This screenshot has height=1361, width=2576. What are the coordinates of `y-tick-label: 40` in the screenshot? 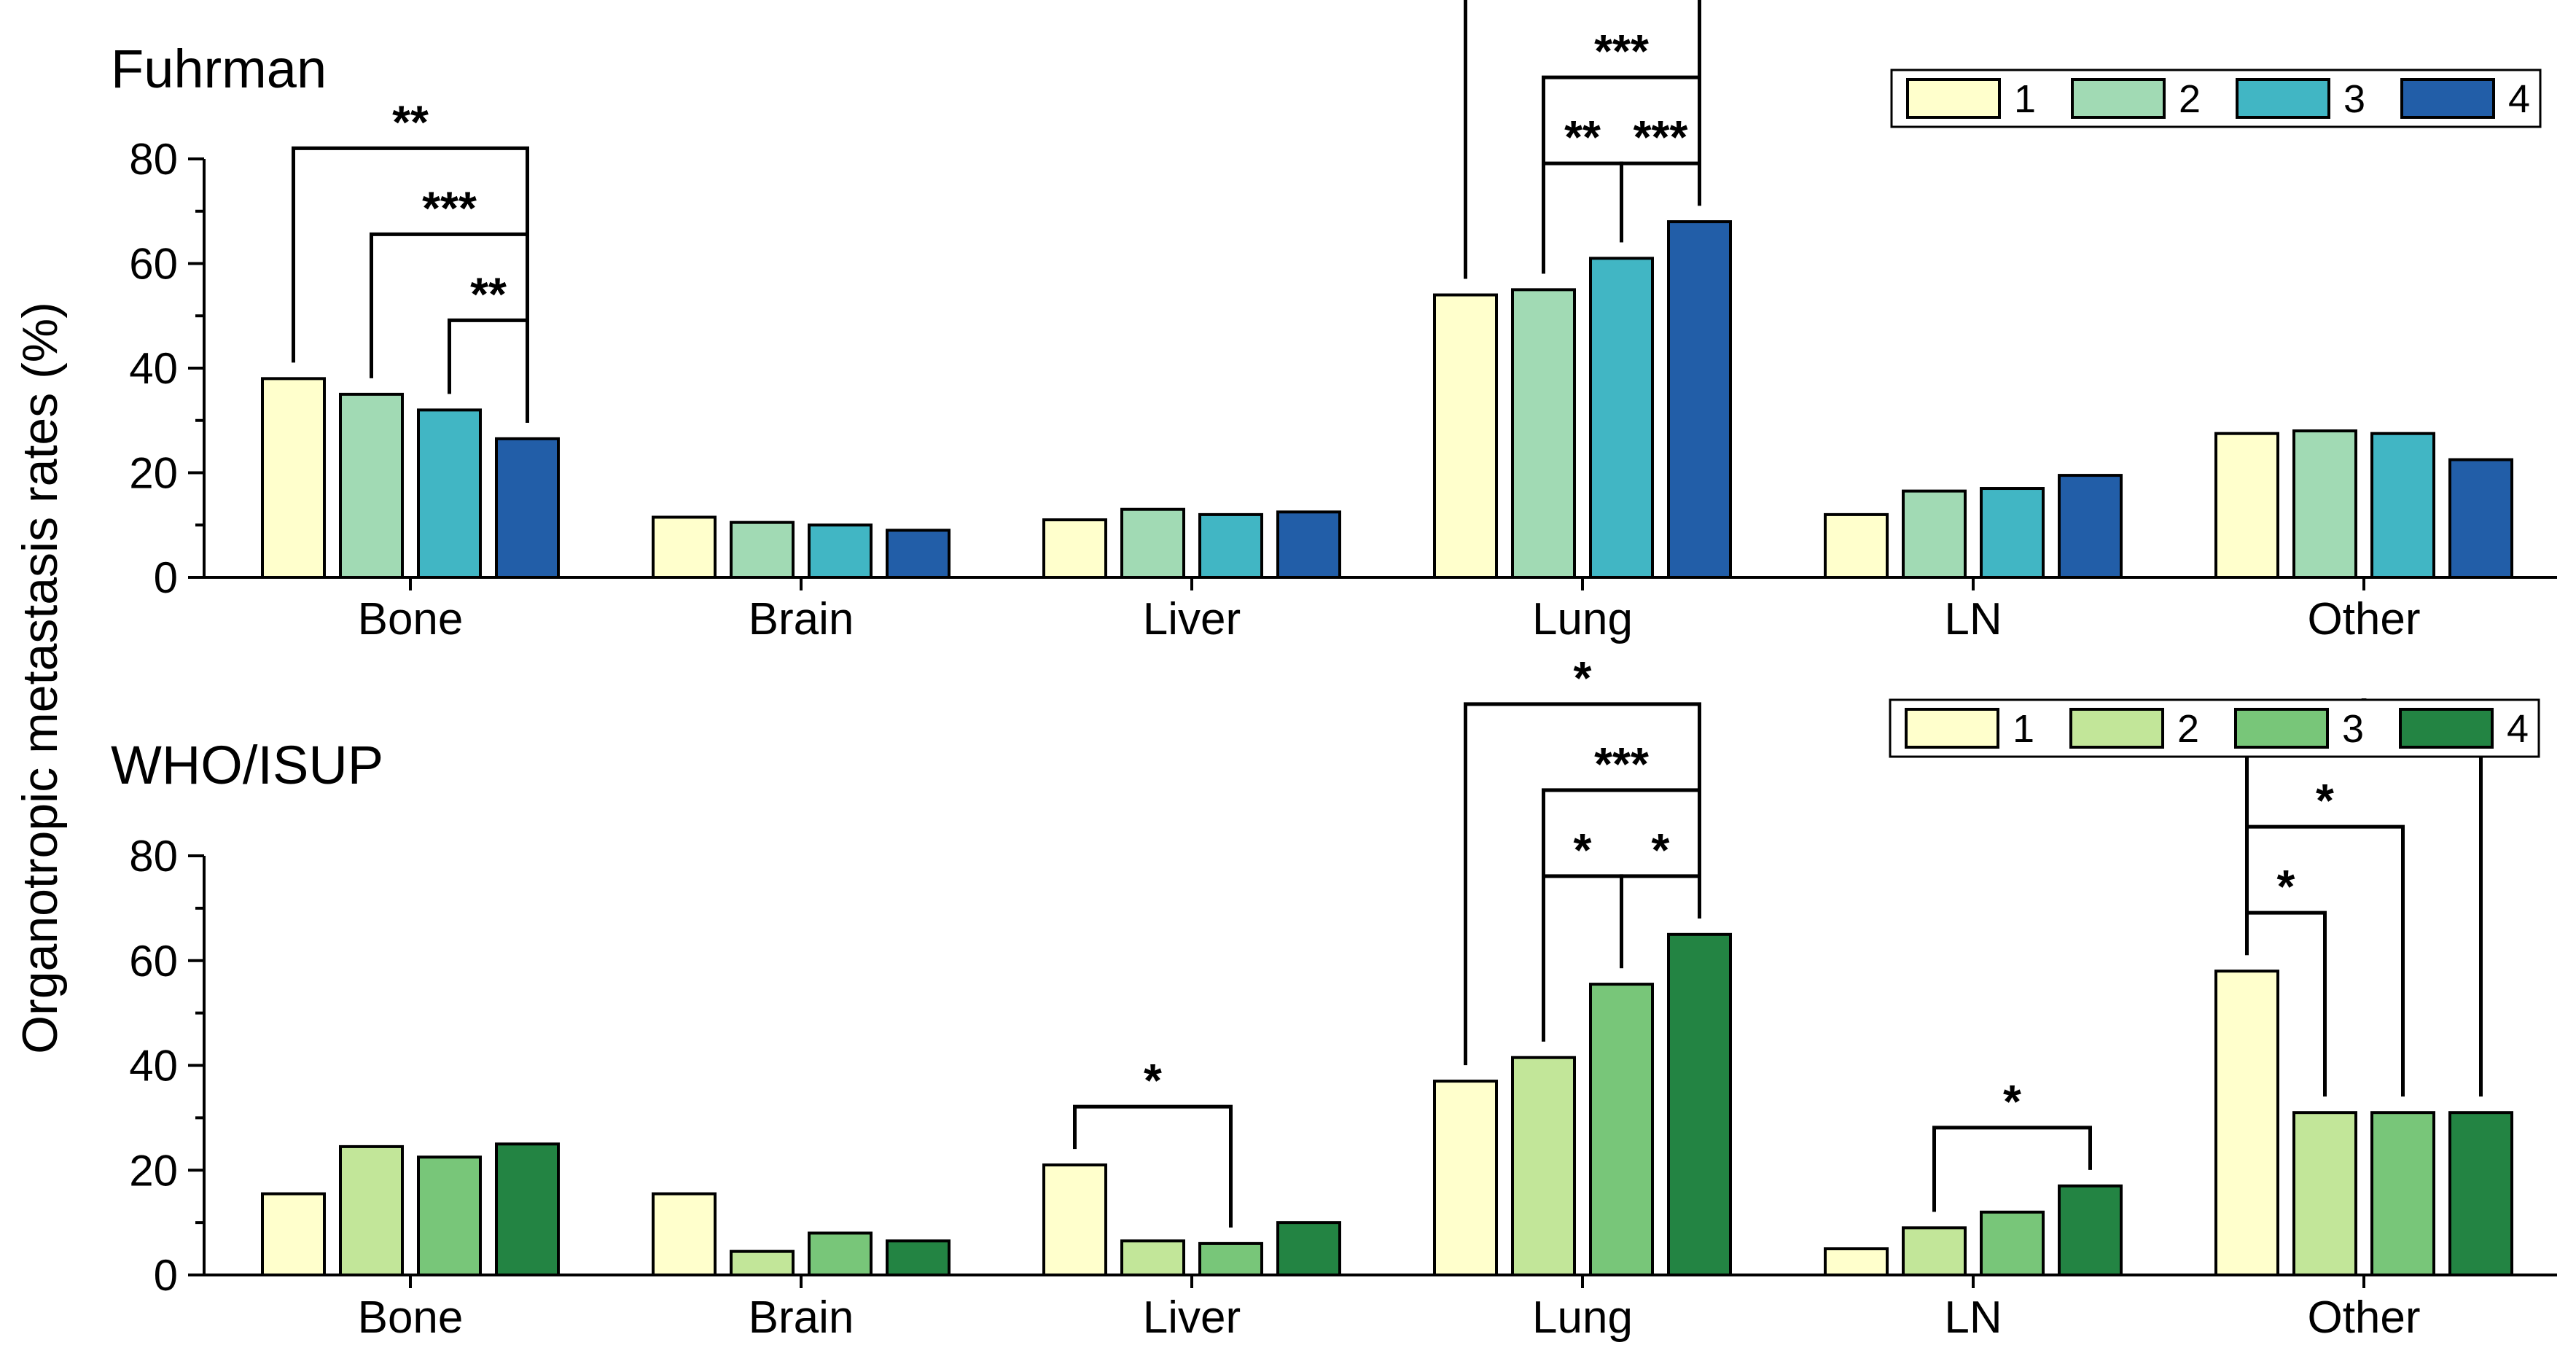 It's located at (153, 1066).